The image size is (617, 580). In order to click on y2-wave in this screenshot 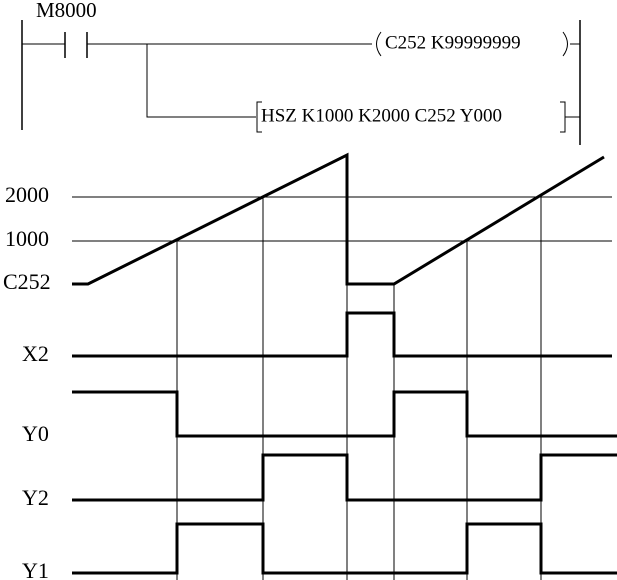, I will do `click(344, 477)`.